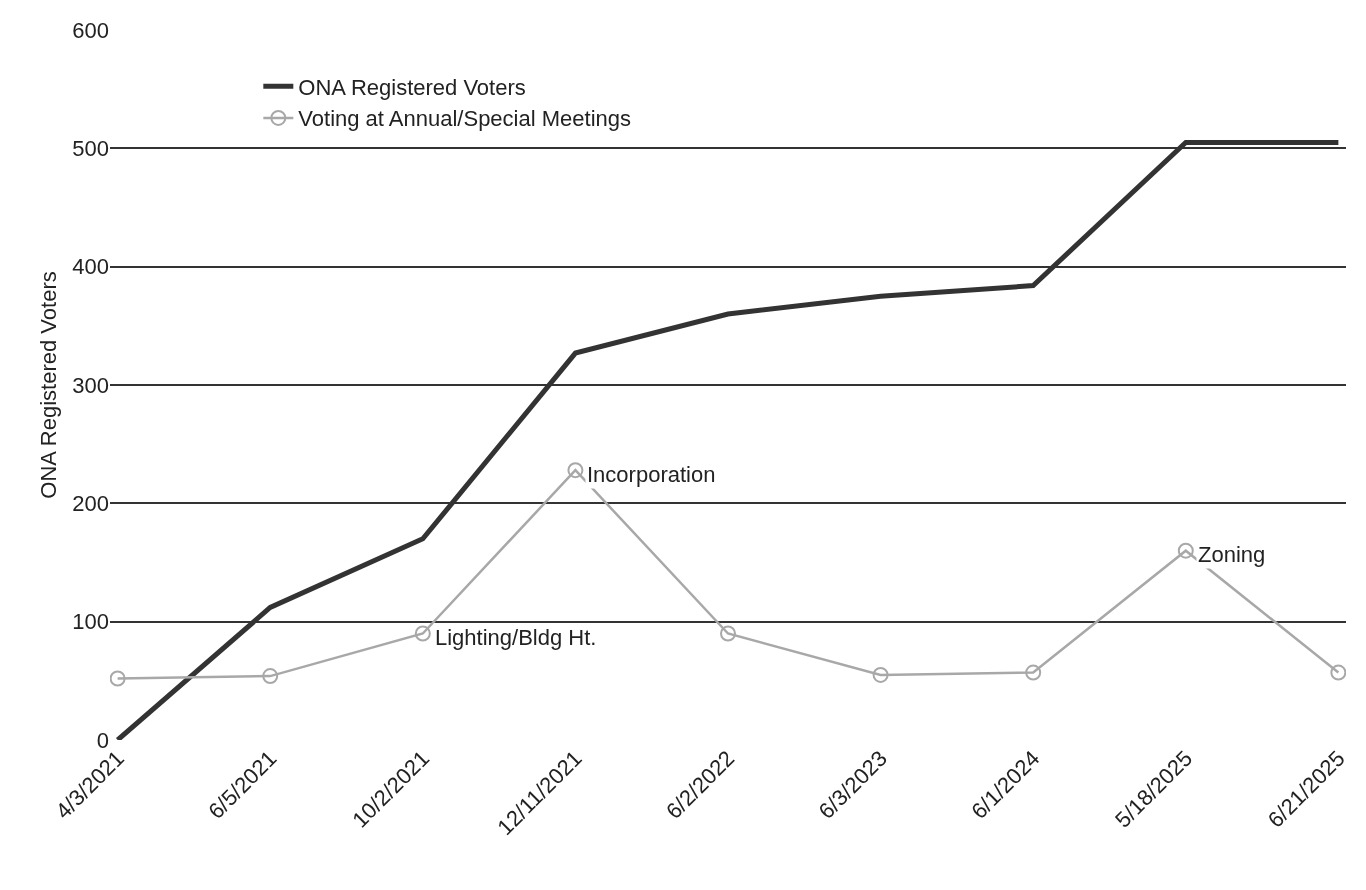 This screenshot has width=1366, height=890. What do you see at coordinates (90, 267) in the screenshot?
I see `y-tick-label: 400` at bounding box center [90, 267].